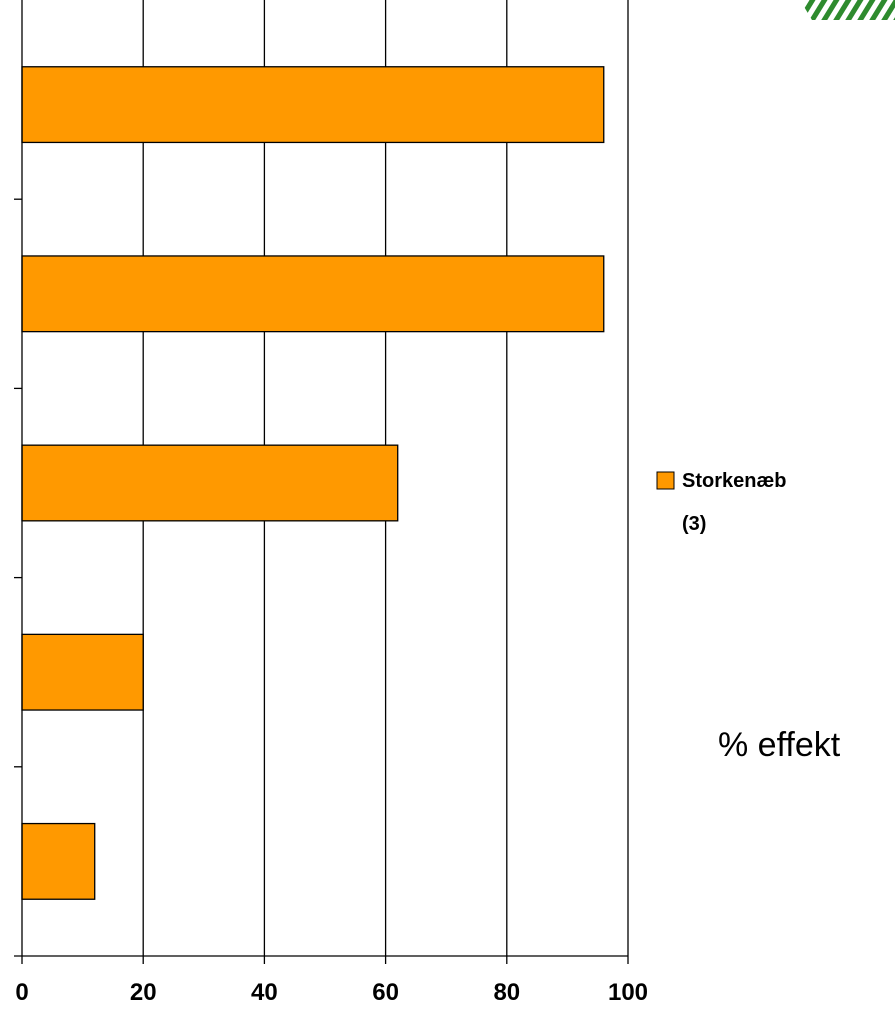  I want to click on x-tick-label-80: 80, so click(506, 992).